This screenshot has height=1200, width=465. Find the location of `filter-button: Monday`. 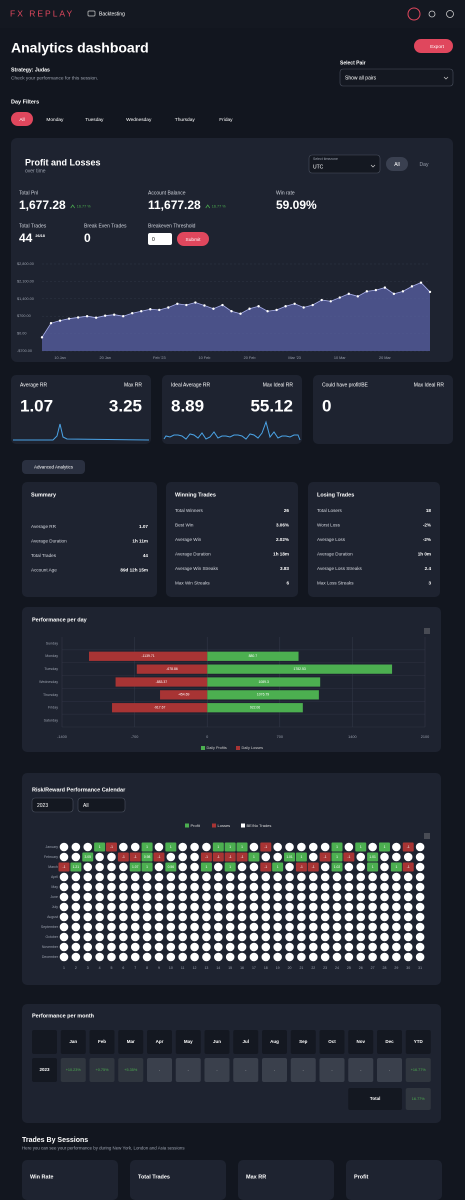

filter-button: Monday is located at coordinates (55, 120).